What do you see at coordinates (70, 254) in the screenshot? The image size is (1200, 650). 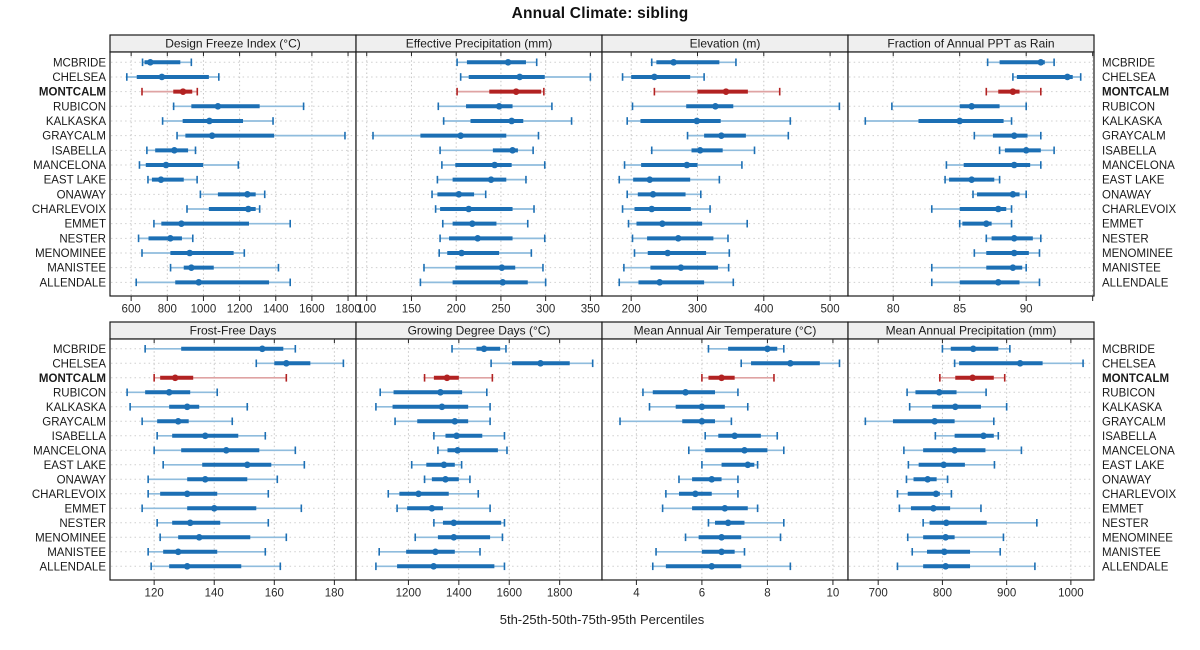 I see `site-label-left-menominee: MENOMINEE` at bounding box center [70, 254].